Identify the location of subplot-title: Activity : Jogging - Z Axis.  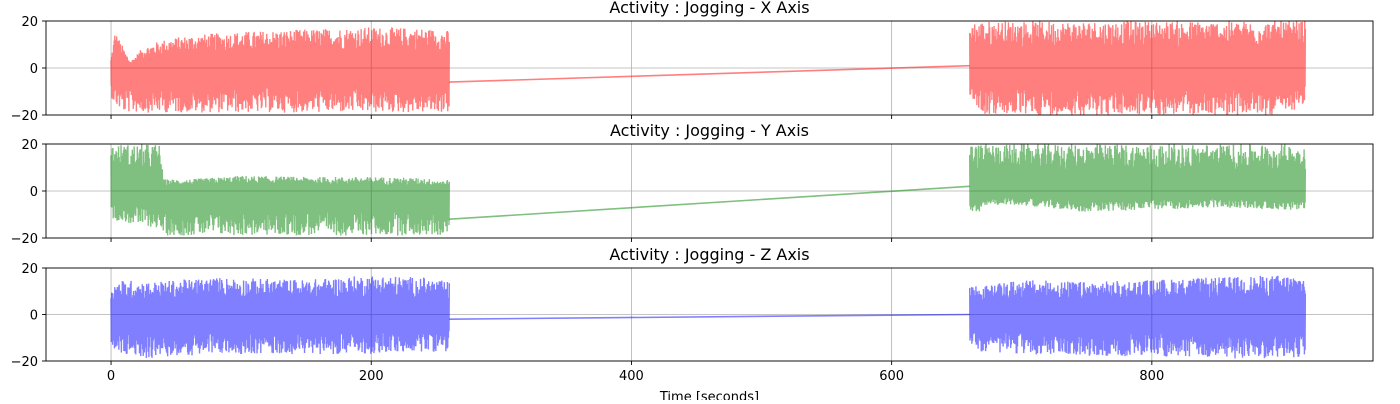
(709, 254).